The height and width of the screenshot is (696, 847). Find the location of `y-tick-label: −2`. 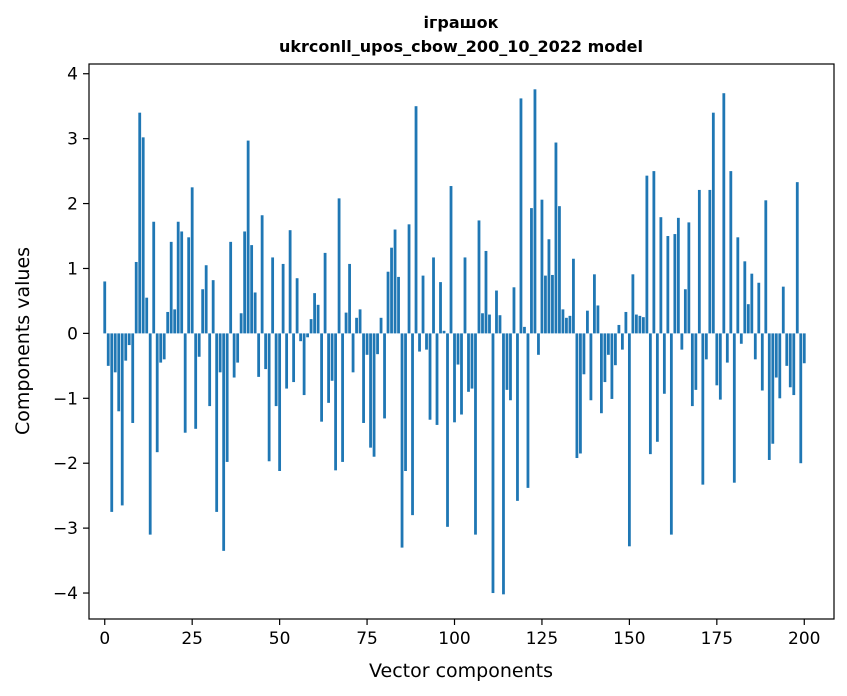

y-tick-label: −2 is located at coordinates (65, 464).